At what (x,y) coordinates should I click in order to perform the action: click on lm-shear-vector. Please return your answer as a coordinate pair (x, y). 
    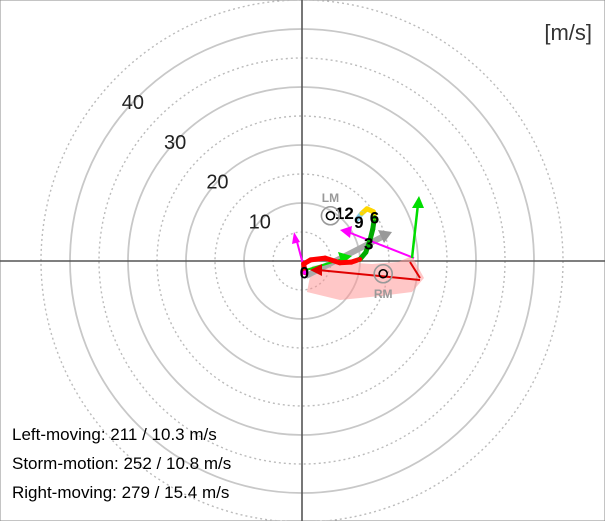
    Looking at the image, I should click on (381, 245).